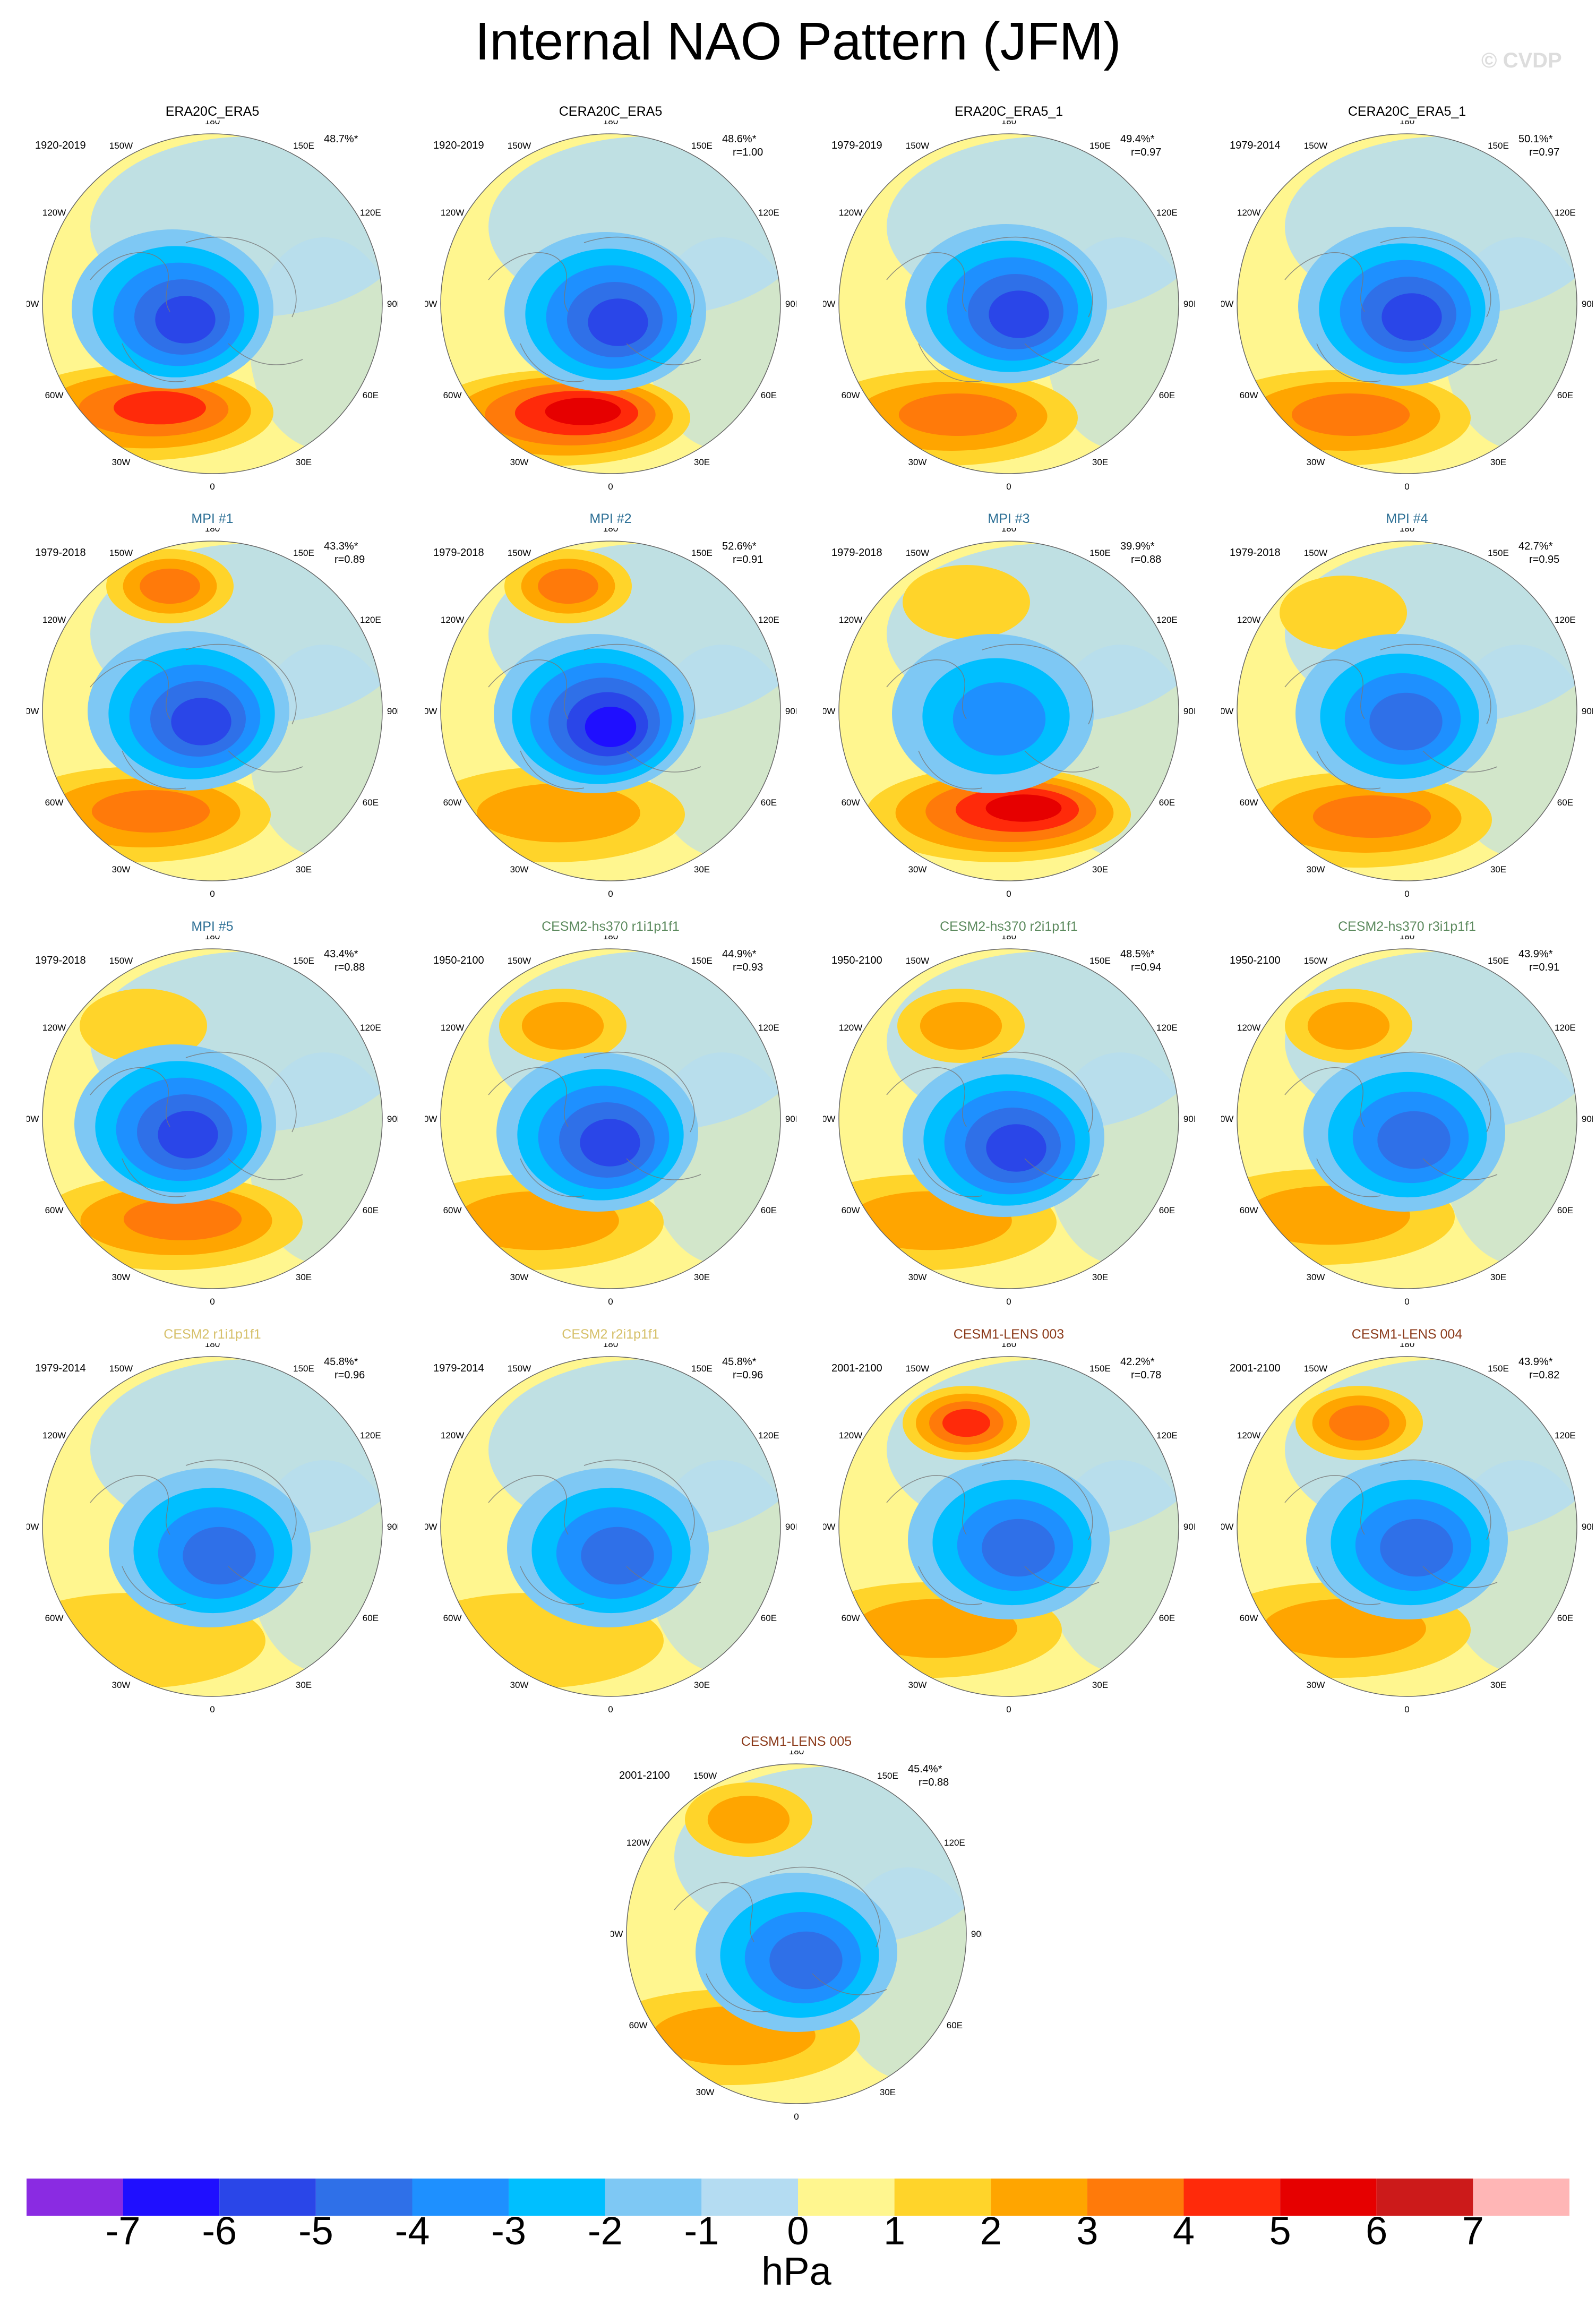 The width and height of the screenshot is (1596, 2315). I want to click on panel-period: 1950-2100, so click(458, 960).